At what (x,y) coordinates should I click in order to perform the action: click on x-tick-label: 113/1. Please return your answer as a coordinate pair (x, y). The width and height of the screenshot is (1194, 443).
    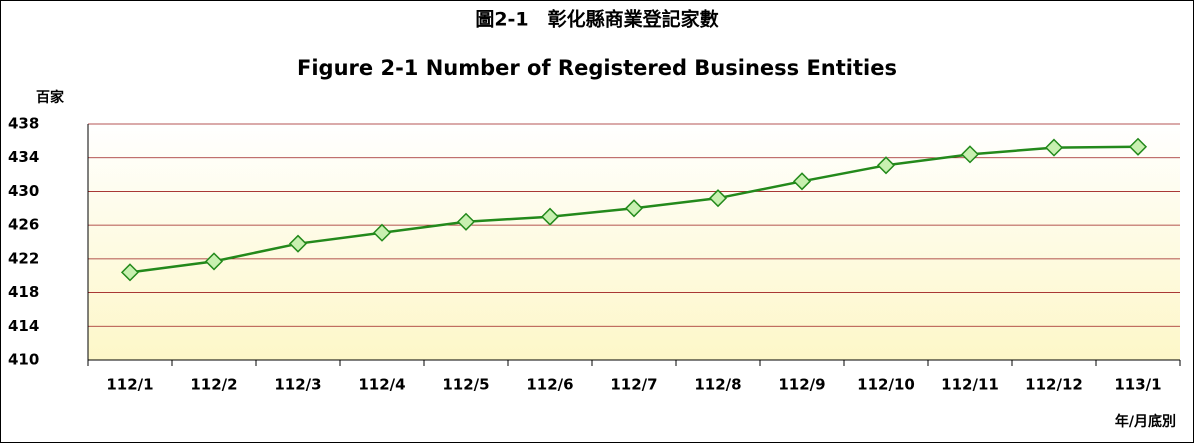
    Looking at the image, I should click on (1137, 385).